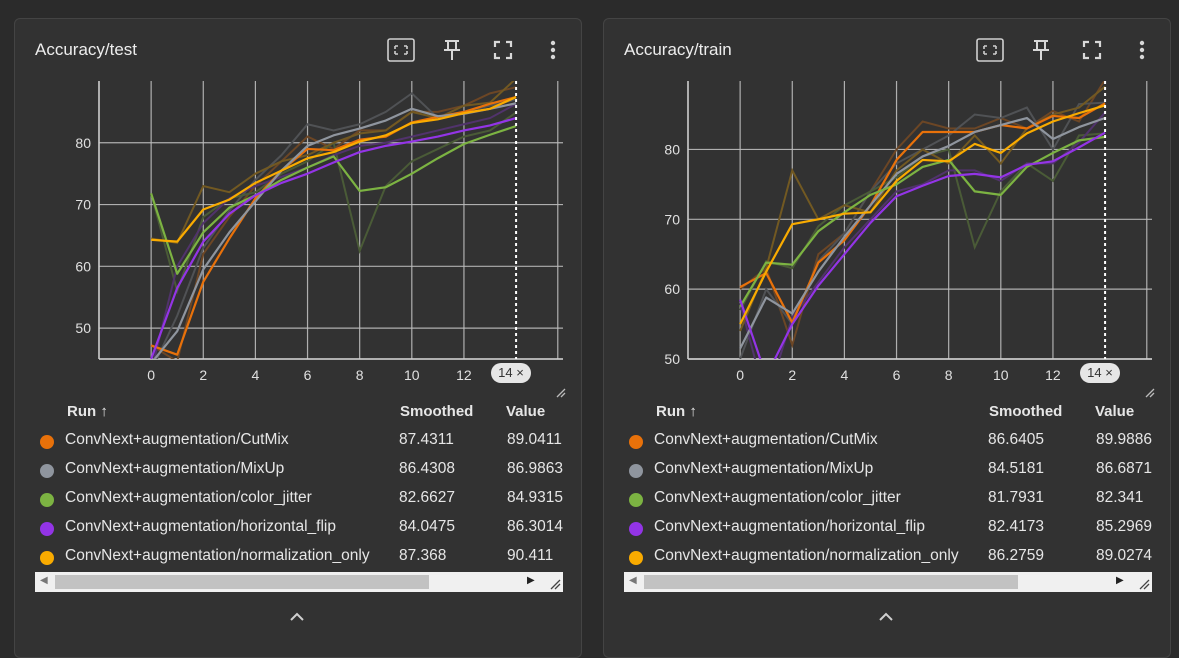 The height and width of the screenshot is (658, 1179). I want to click on fit-domain-icon, so click(401, 50).